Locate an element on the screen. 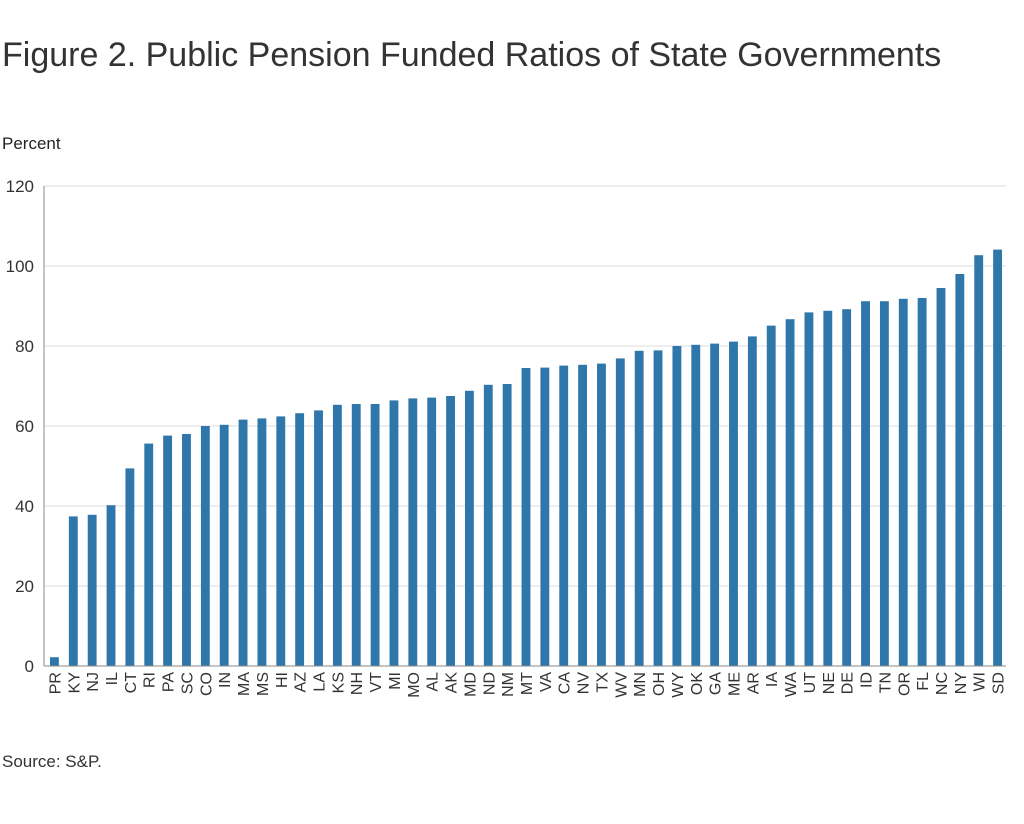 This screenshot has height=824, width=1024. x-tick-label: SC is located at coordinates (187, 683).